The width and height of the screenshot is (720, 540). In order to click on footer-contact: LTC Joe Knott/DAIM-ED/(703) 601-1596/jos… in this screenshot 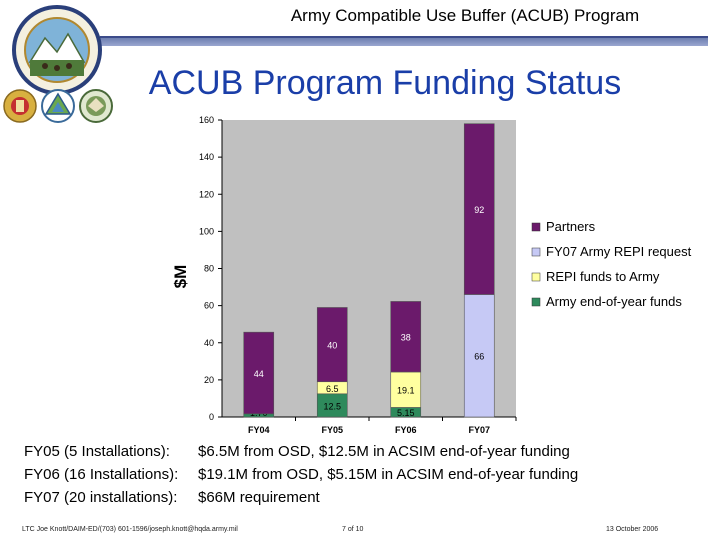, I will do `click(130, 529)`.